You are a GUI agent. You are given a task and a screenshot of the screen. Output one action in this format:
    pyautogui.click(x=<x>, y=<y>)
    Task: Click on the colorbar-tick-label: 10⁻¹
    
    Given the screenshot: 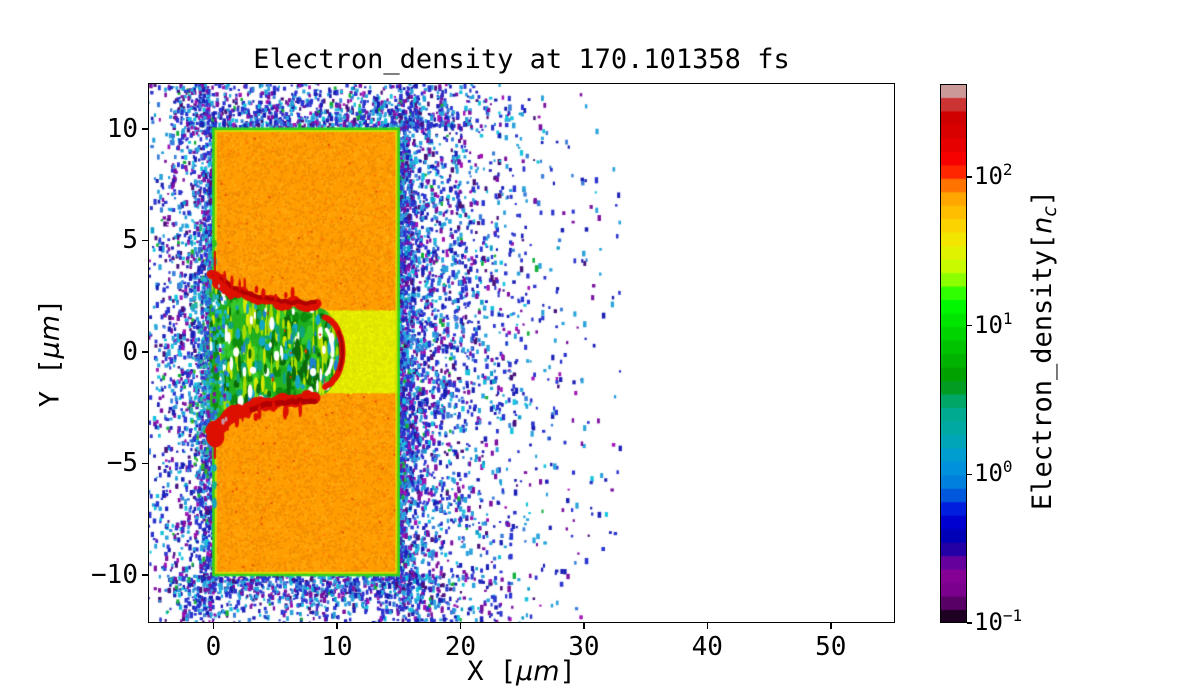 What is the action you would take?
    pyautogui.click(x=998, y=621)
    